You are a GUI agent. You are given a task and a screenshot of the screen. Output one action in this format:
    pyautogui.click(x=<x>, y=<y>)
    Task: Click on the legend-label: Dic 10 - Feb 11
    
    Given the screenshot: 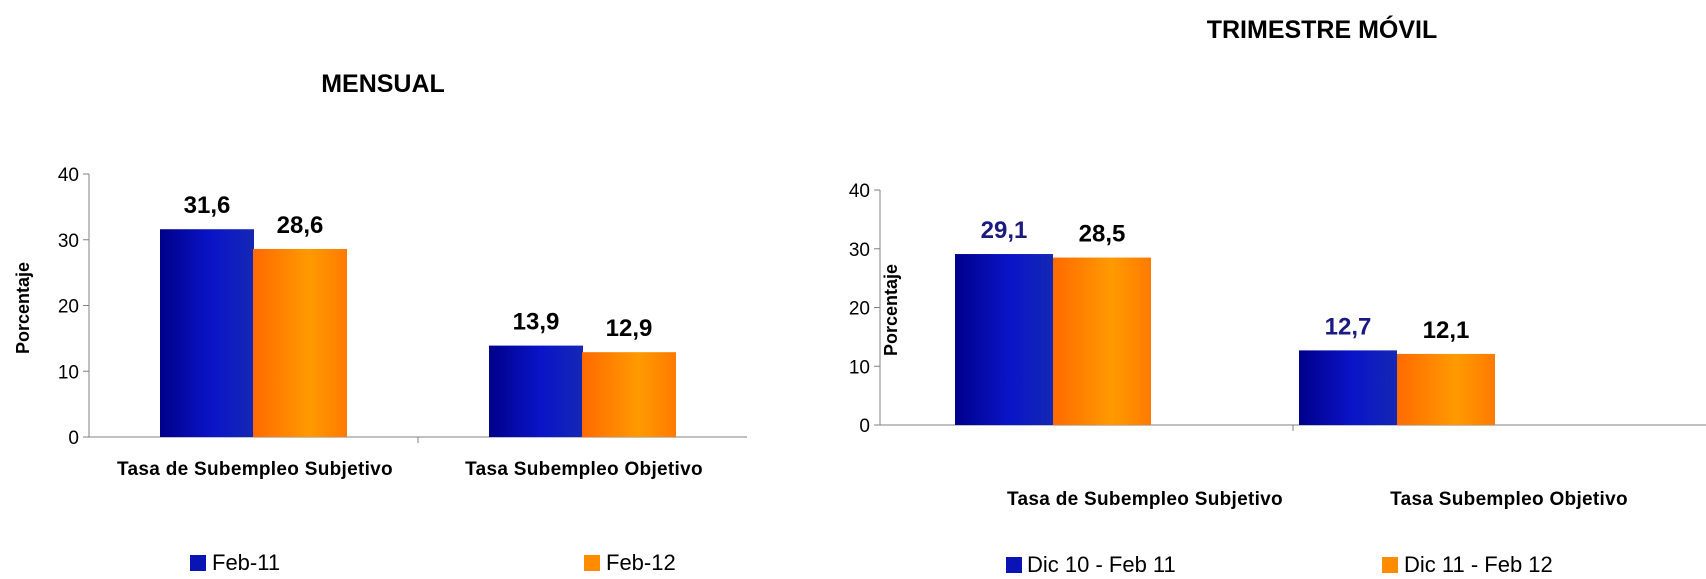 What is the action you would take?
    pyautogui.click(x=1101, y=564)
    